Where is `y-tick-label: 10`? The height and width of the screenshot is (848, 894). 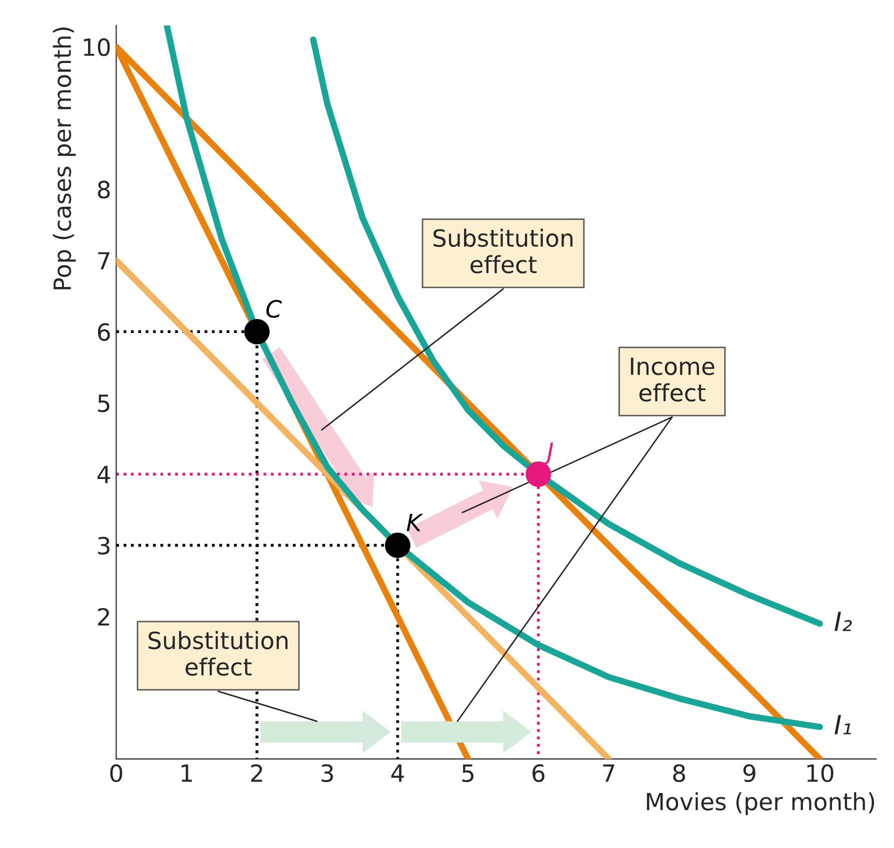 y-tick-label: 10 is located at coordinates (97, 47).